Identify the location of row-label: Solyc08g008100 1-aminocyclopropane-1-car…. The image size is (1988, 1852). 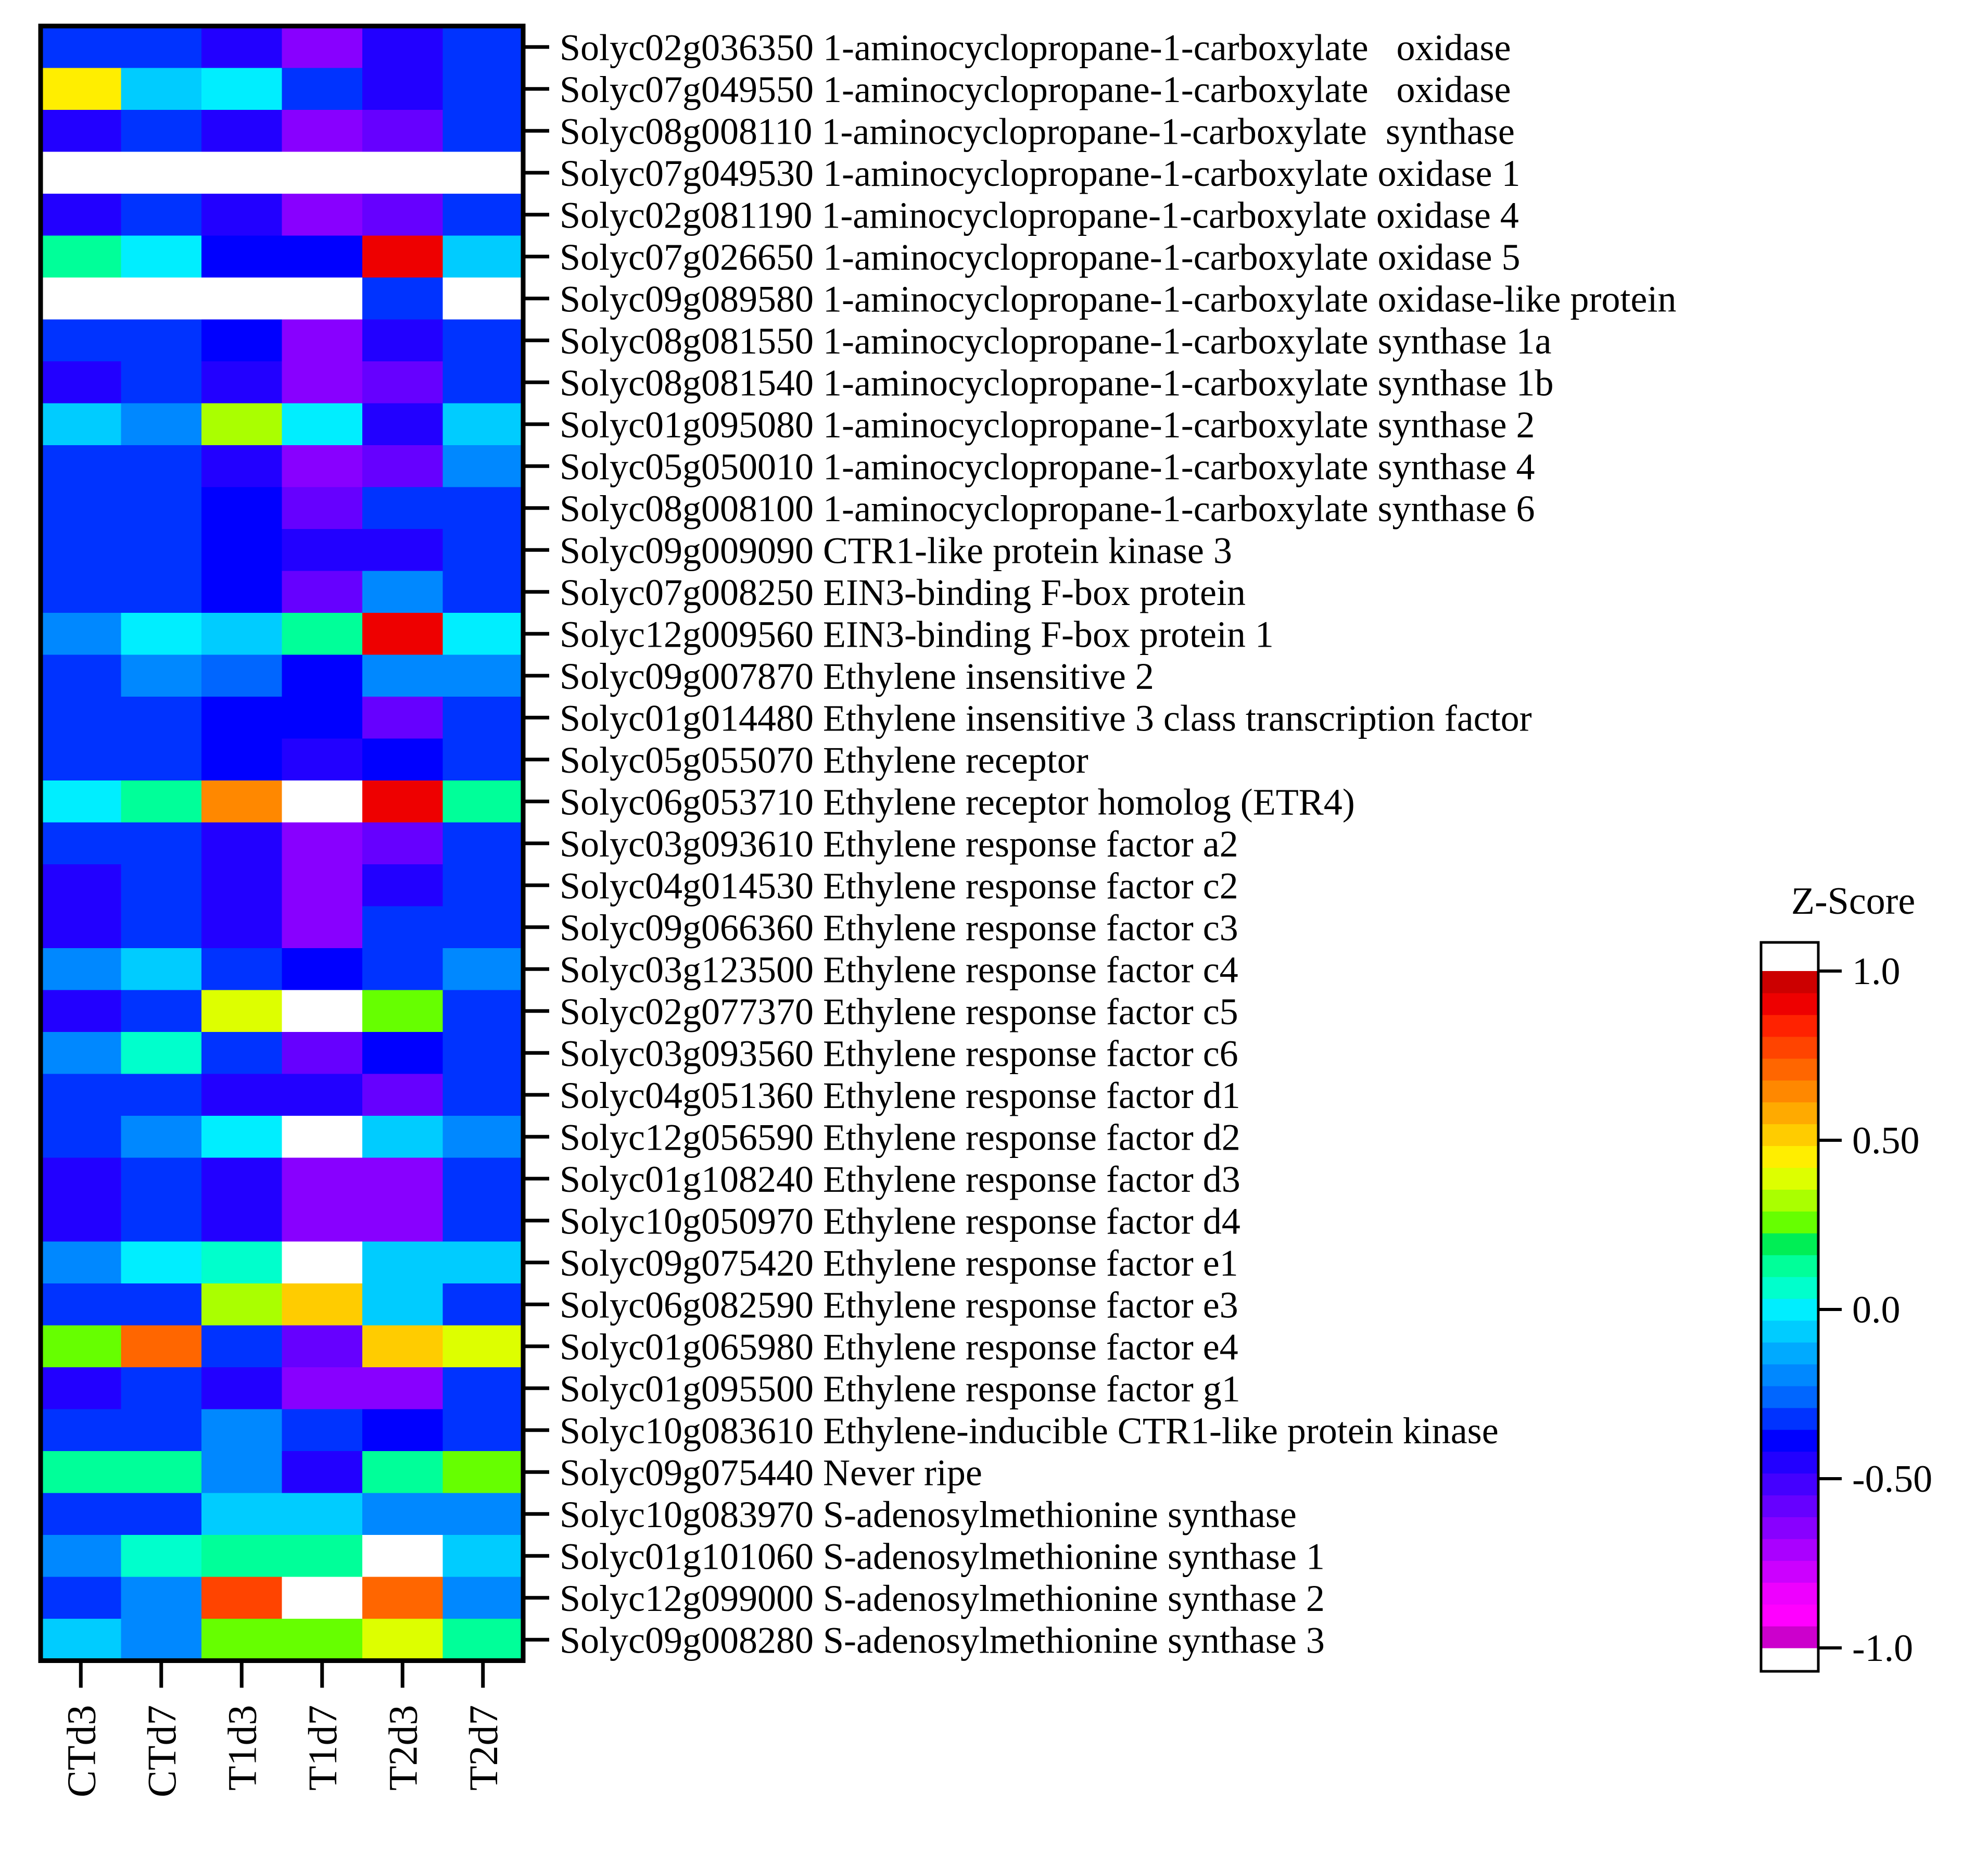
(1047, 509).